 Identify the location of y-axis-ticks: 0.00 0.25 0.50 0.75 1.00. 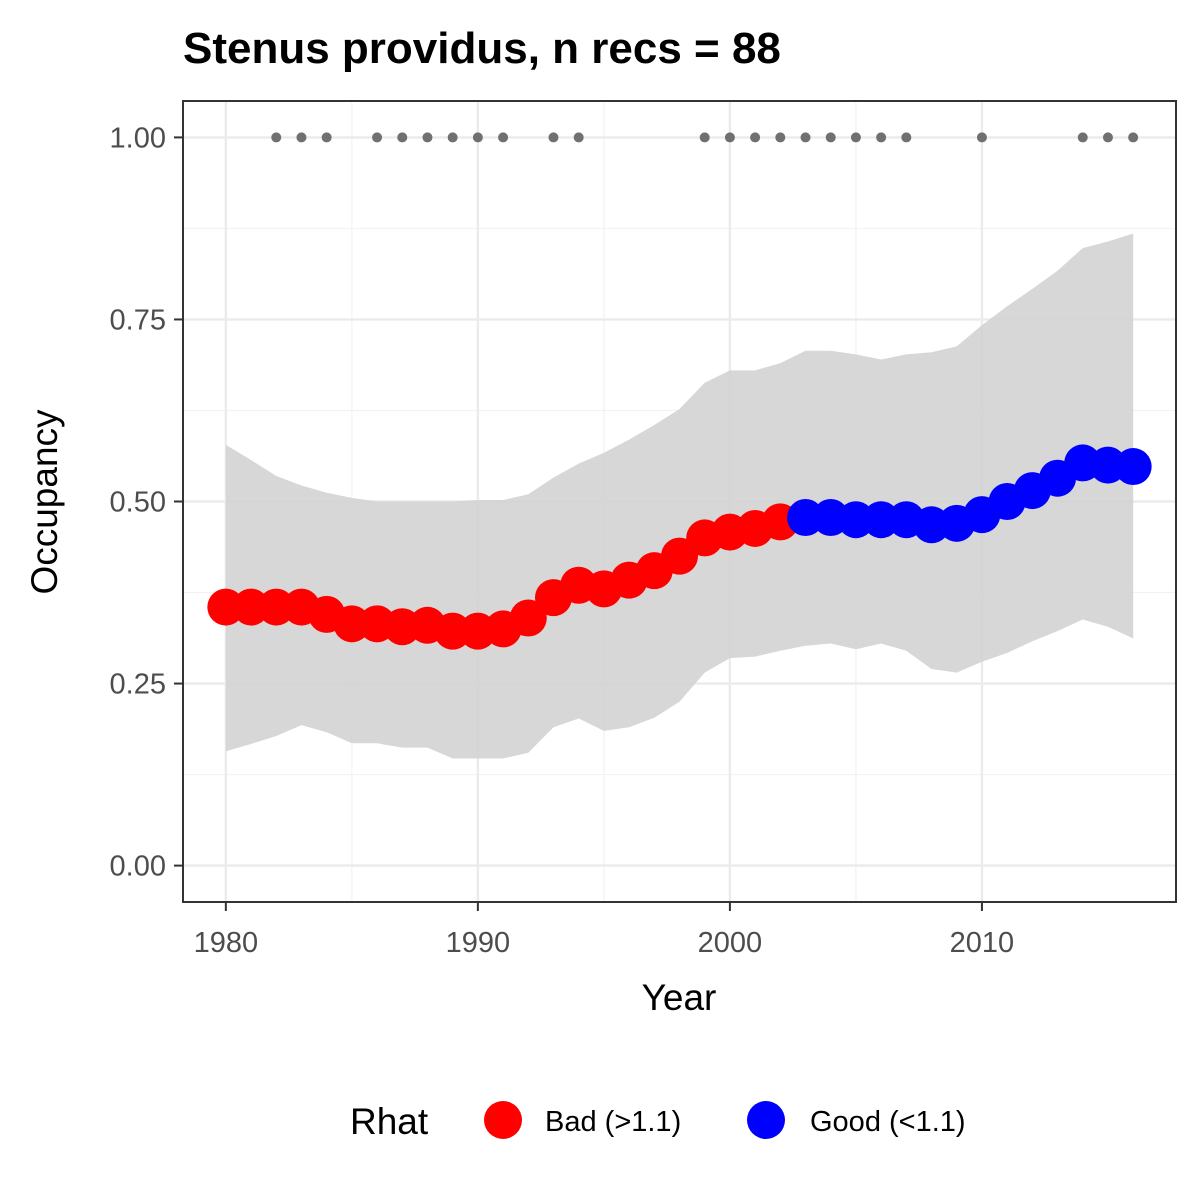
(146, 502).